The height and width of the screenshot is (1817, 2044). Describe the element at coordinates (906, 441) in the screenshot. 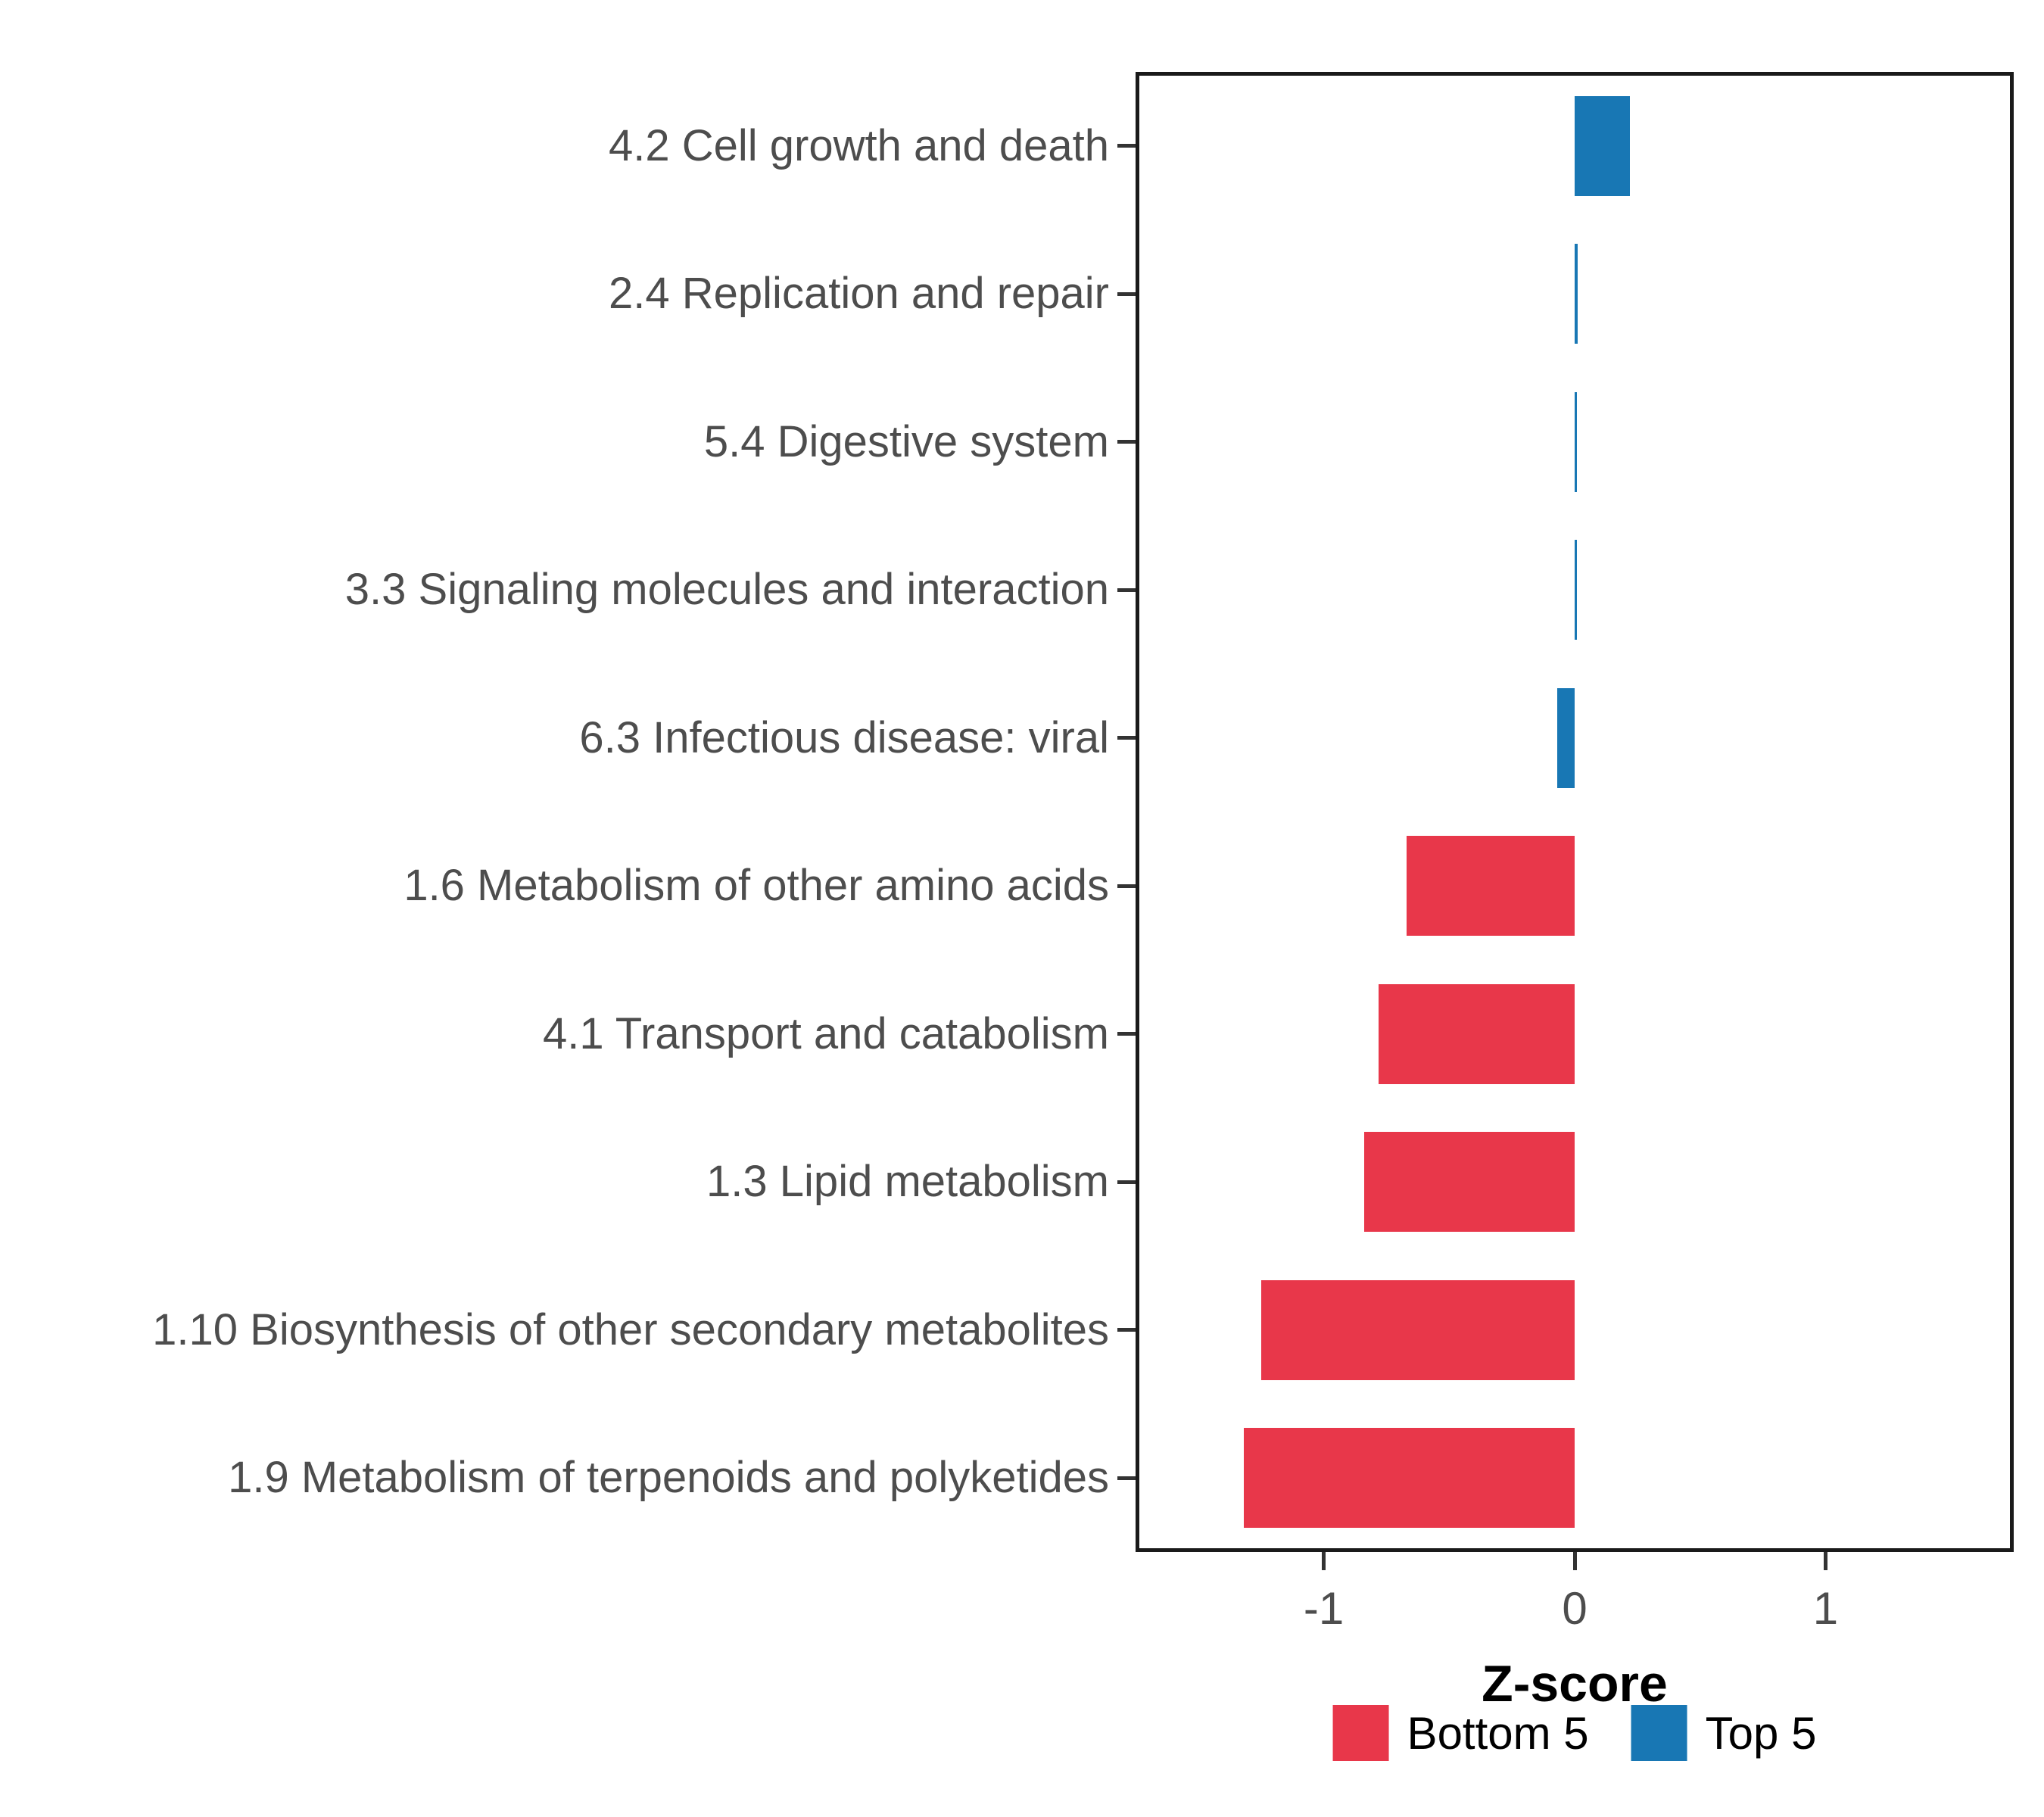

I see `category-label: 5.4 Digestive system` at that location.